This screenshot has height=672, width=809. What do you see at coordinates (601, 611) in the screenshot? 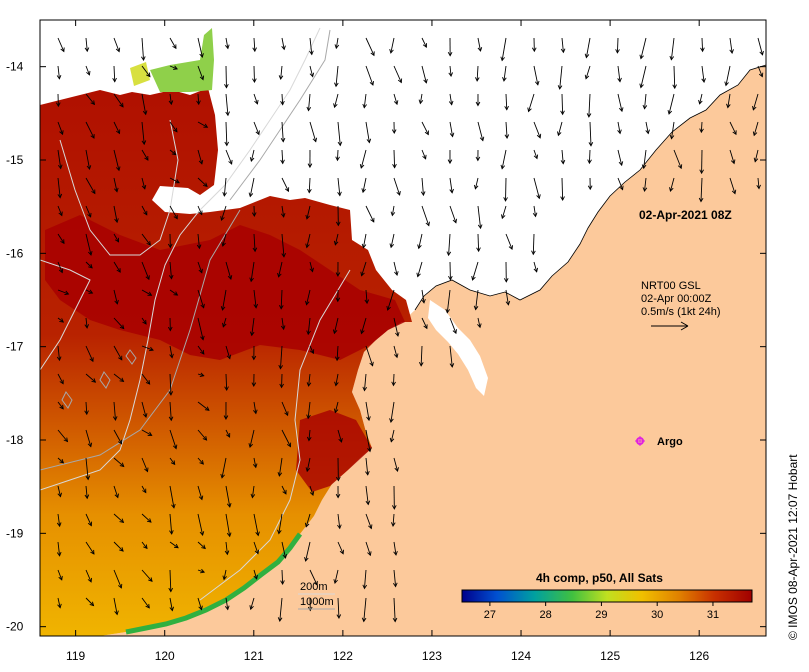
I see `colorbar-ticks: 27 28 29 30 31` at bounding box center [601, 611].